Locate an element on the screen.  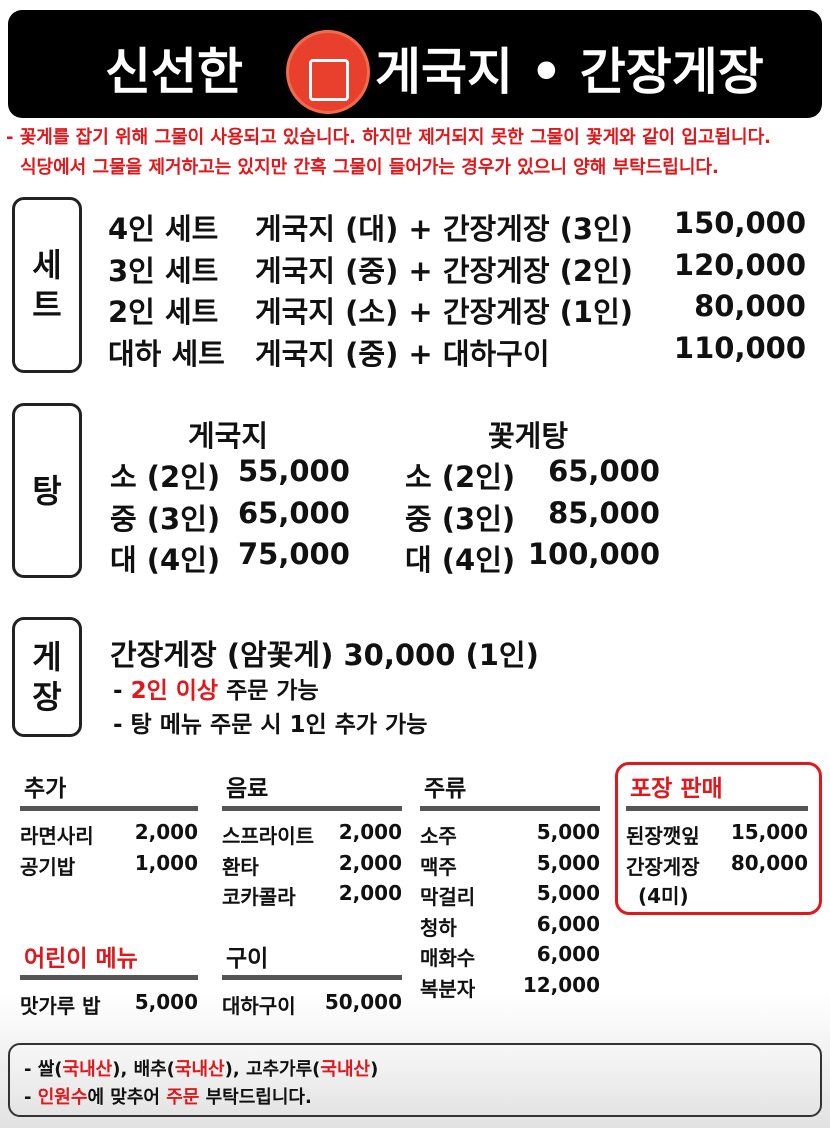
takeout-item-price: 80,000 is located at coordinates (769, 862).